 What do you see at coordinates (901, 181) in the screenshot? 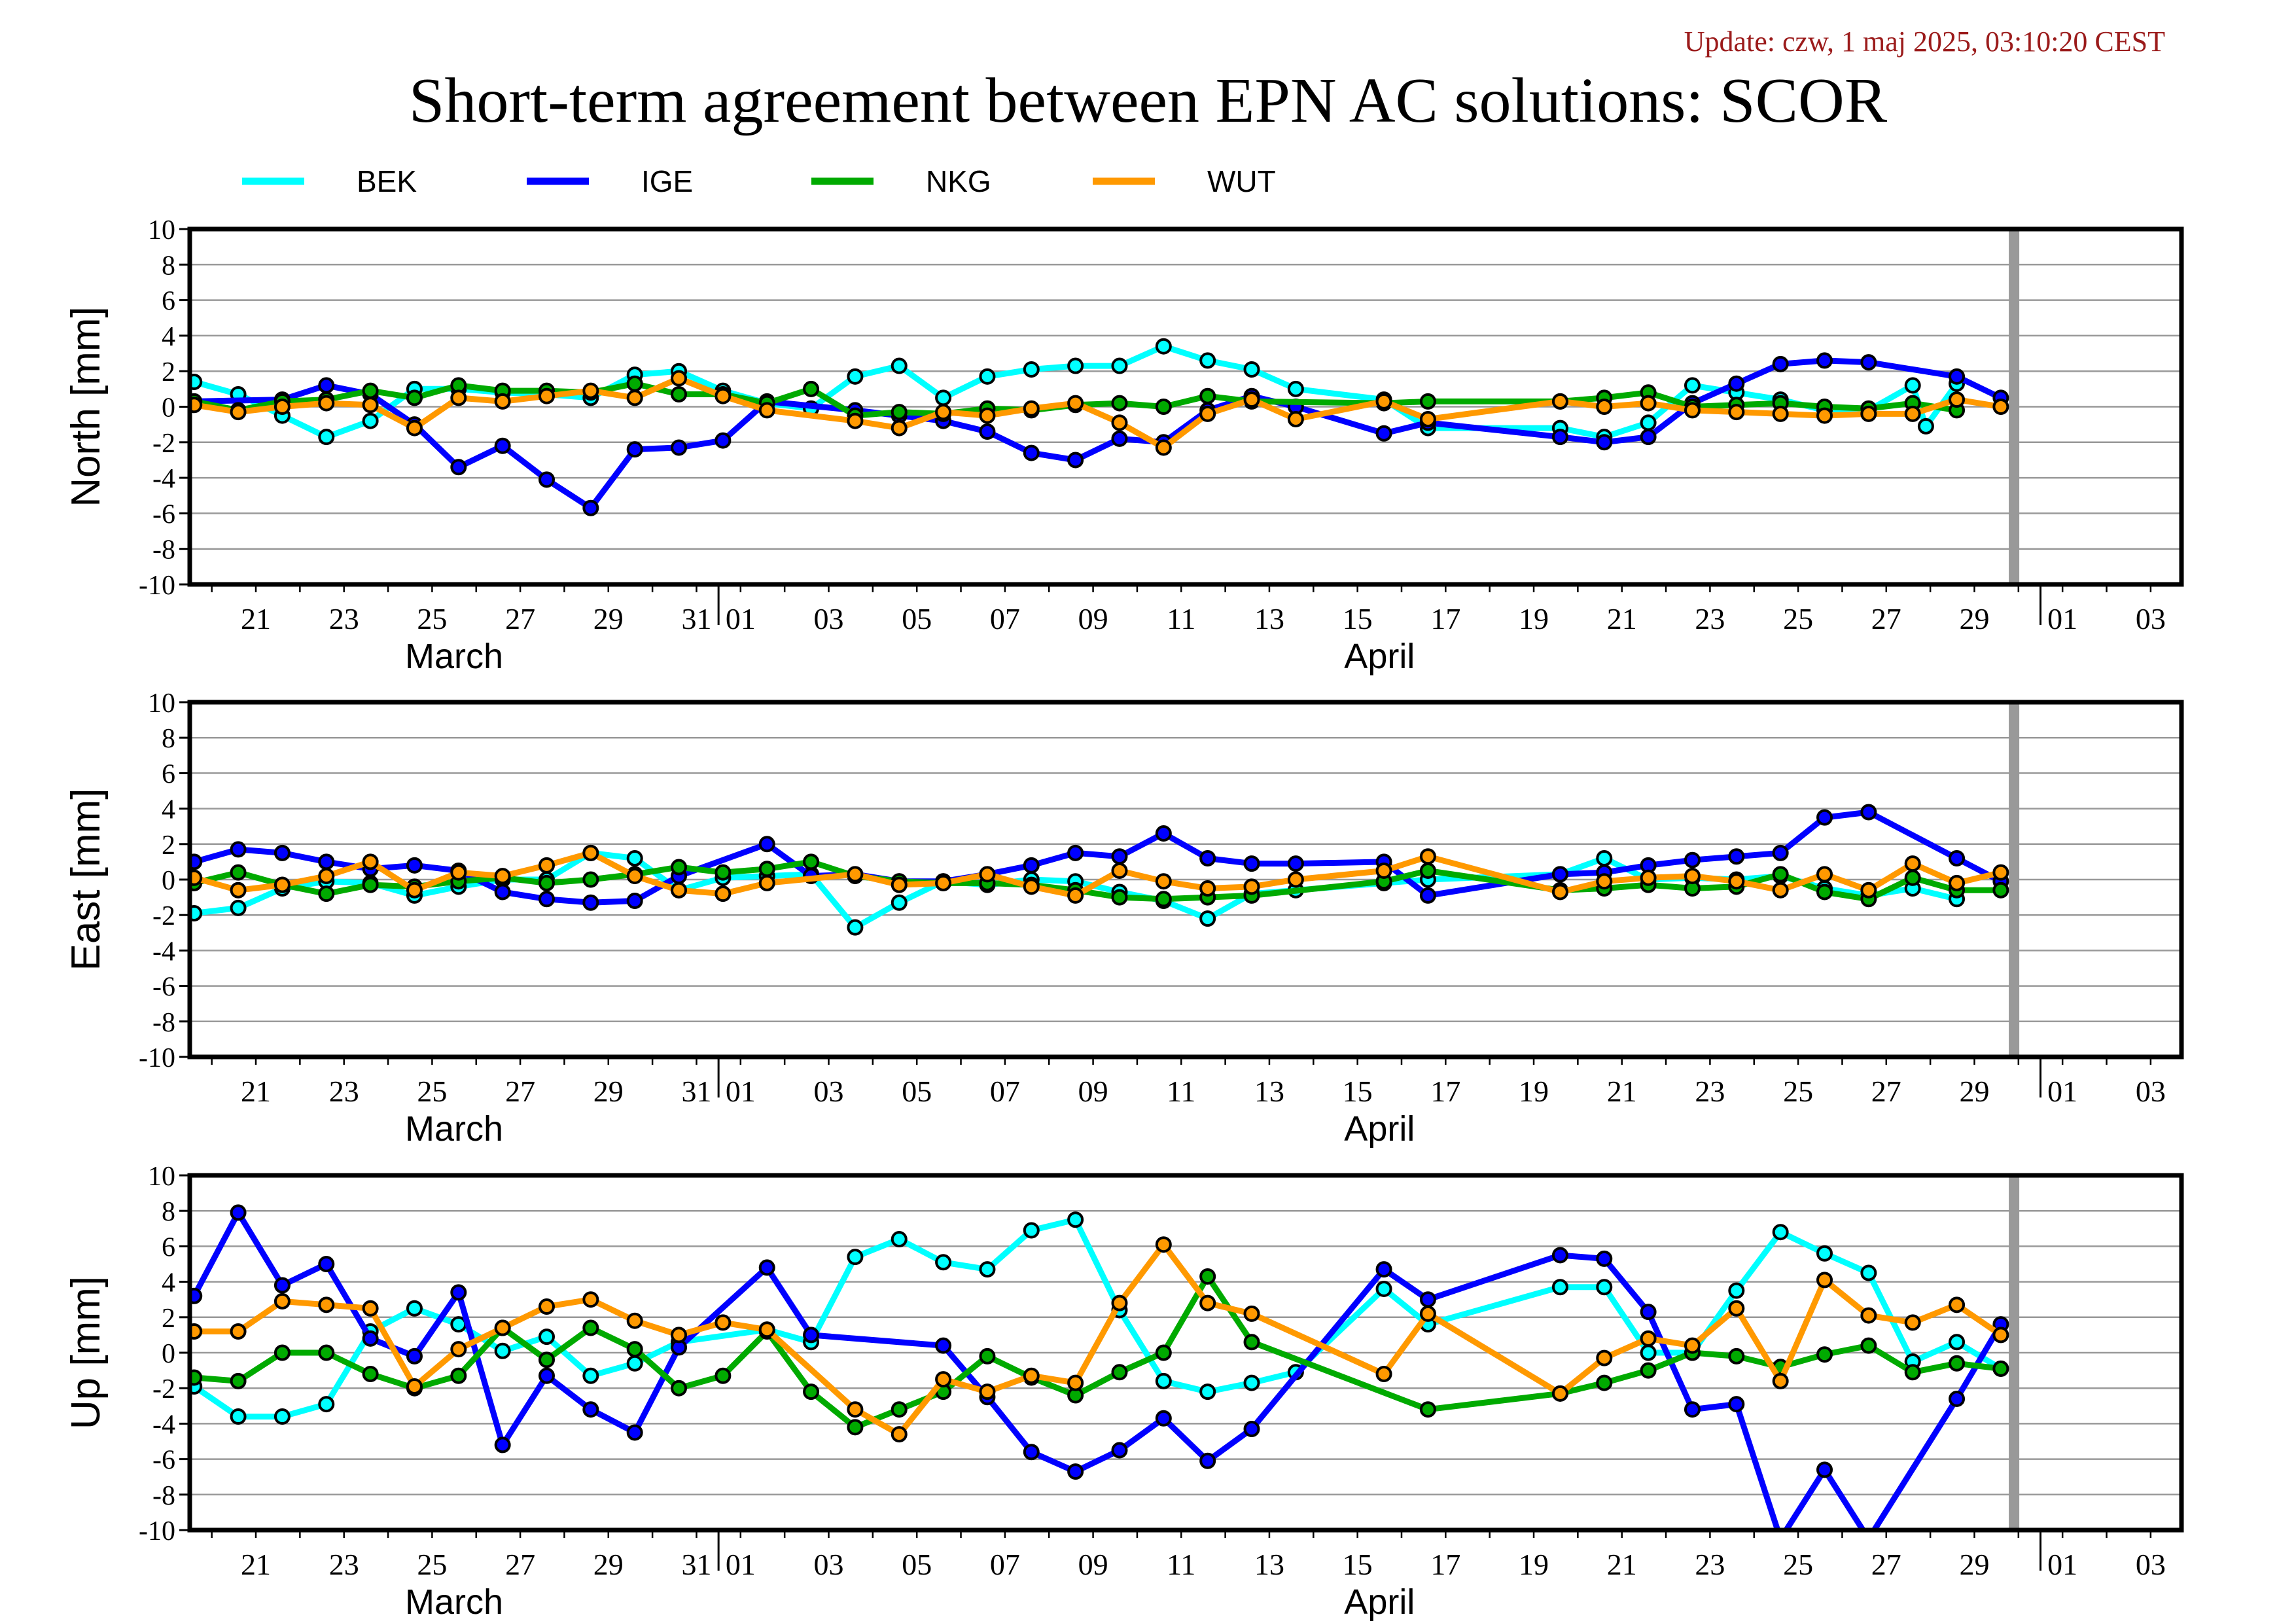
I see `legend-item-nkg: NKG` at bounding box center [901, 181].